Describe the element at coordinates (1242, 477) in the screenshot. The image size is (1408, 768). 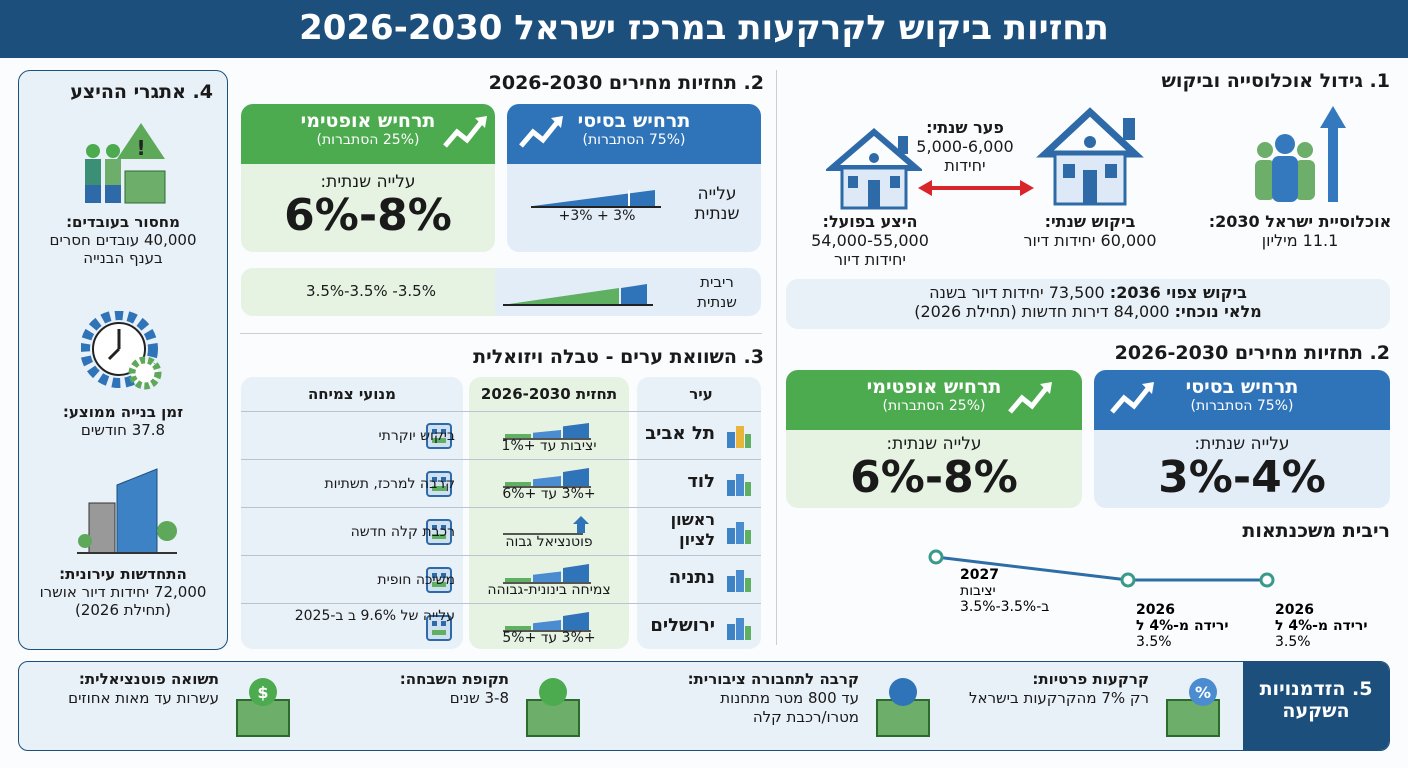
I see `basic-value: 3%-4%` at that location.